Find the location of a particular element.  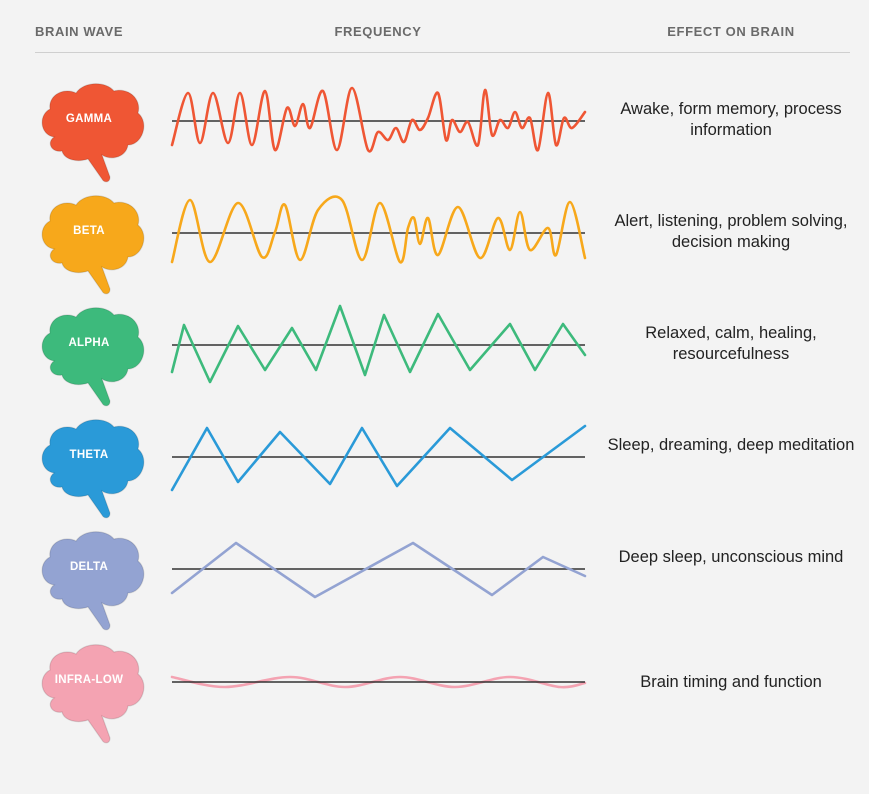

column-header-frequency: FREQUENCY is located at coordinates (378, 31).